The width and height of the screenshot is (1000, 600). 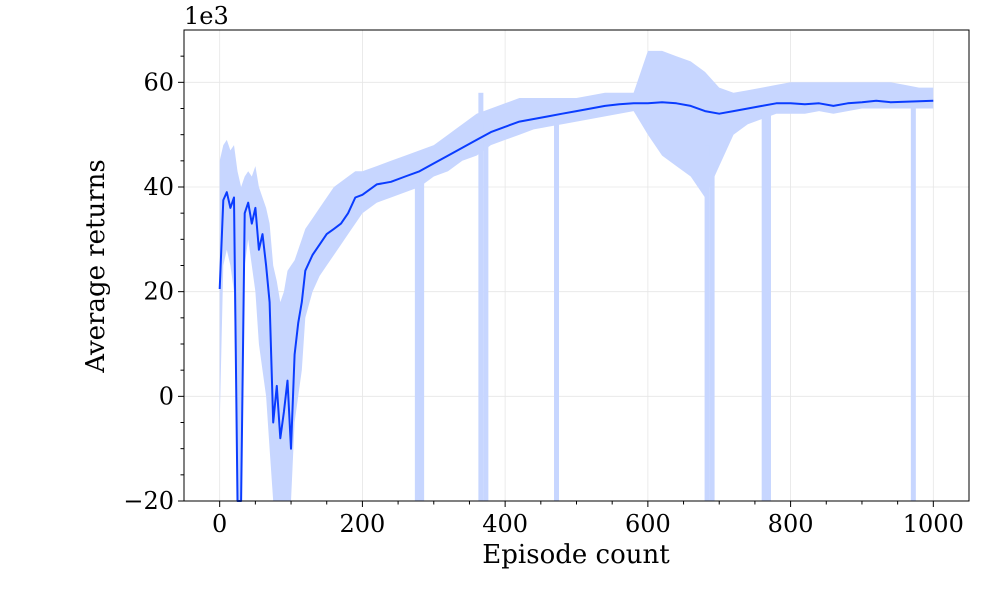 I want to click on x-tick-label: 400, so click(x=505, y=524).